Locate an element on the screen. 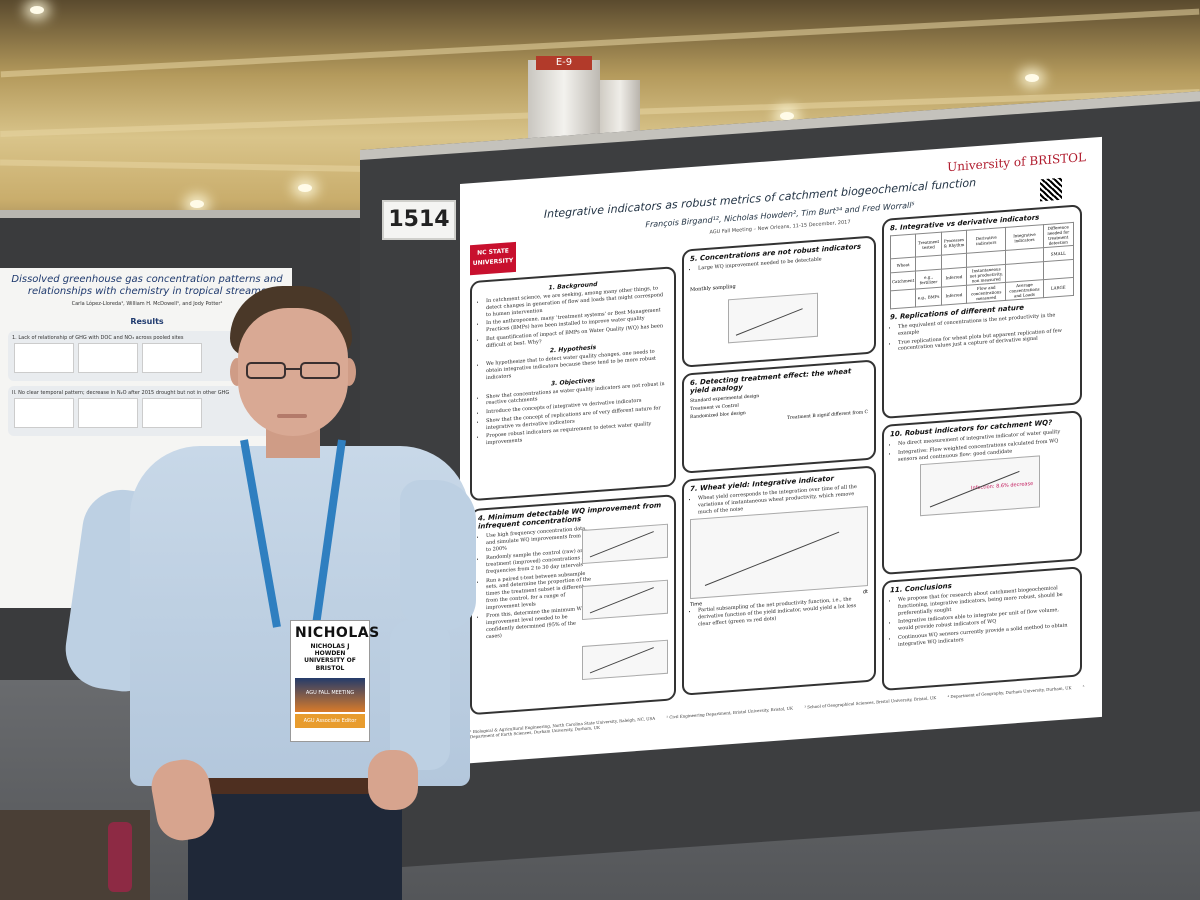 The height and width of the screenshot is (900, 1200). table-cell: e.g., fertilizer is located at coordinates (928, 279).